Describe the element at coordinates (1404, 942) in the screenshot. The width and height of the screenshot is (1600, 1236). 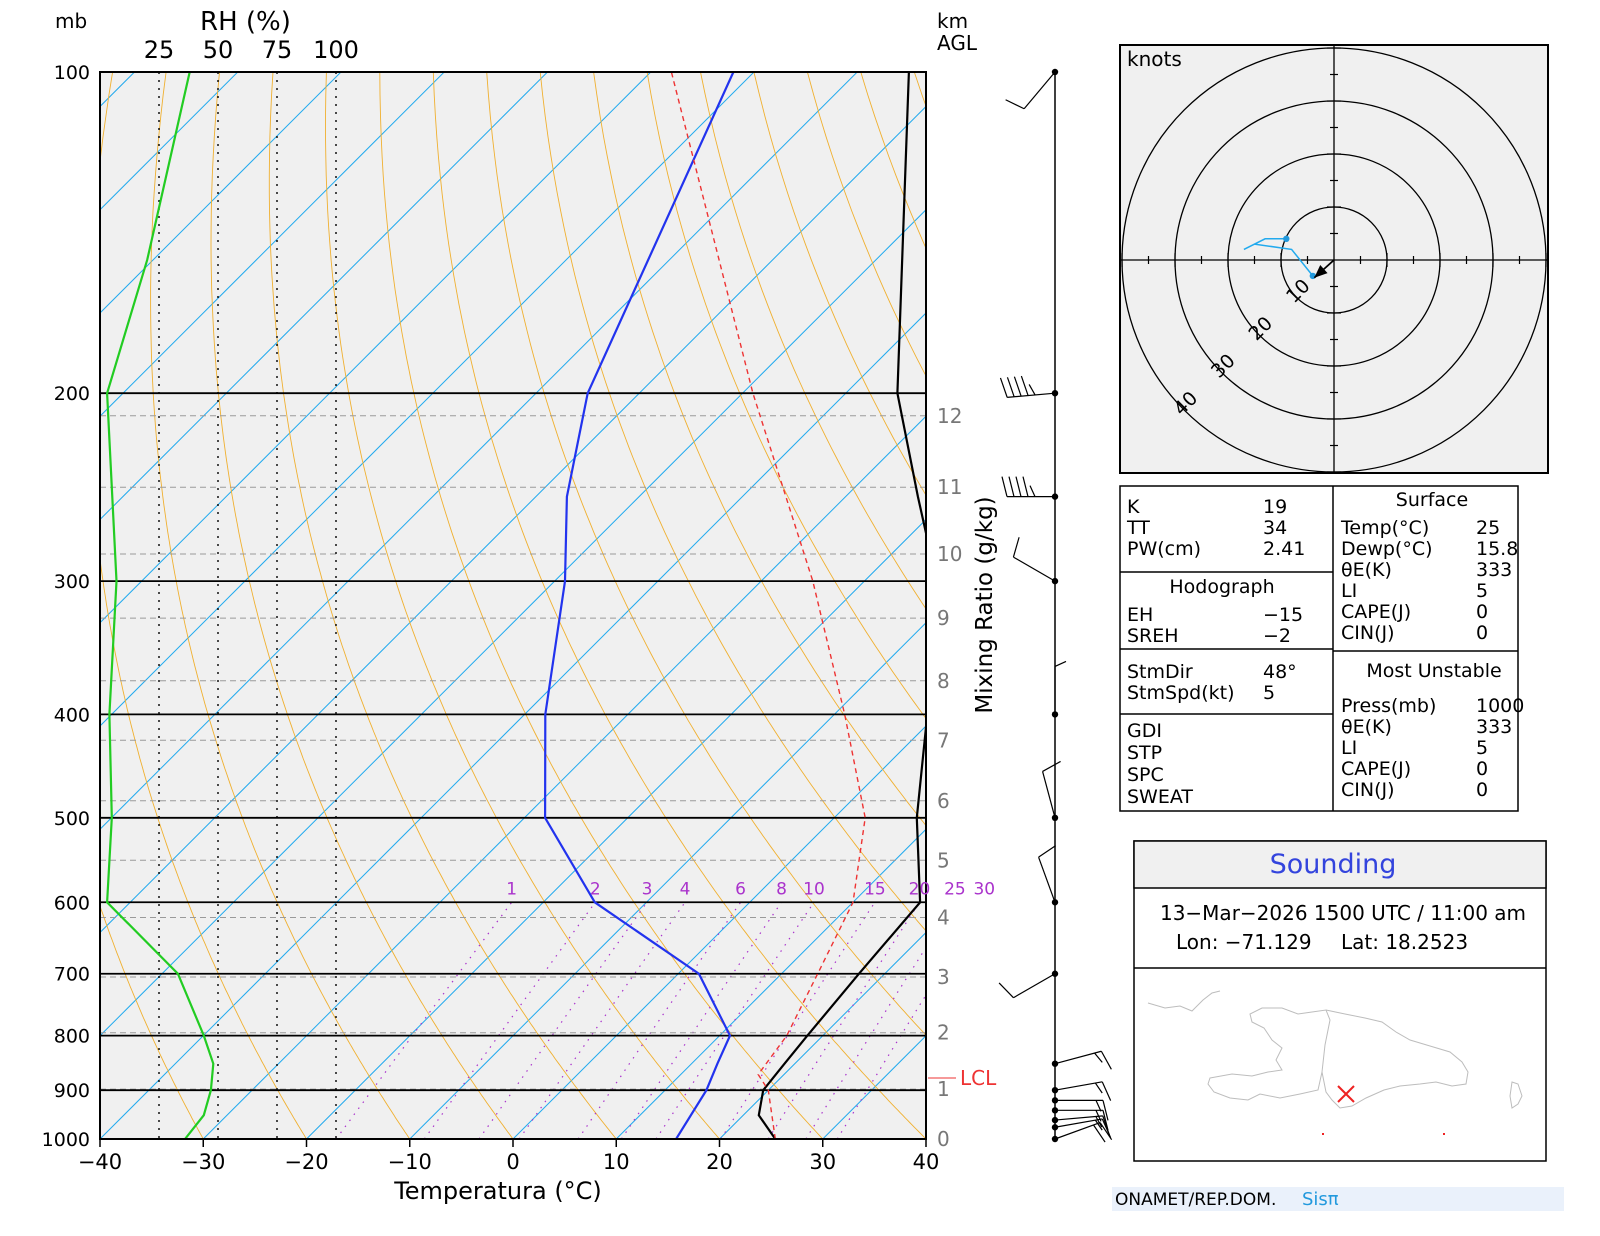
I see `sounding-lat: Lat: 18.2523` at that location.